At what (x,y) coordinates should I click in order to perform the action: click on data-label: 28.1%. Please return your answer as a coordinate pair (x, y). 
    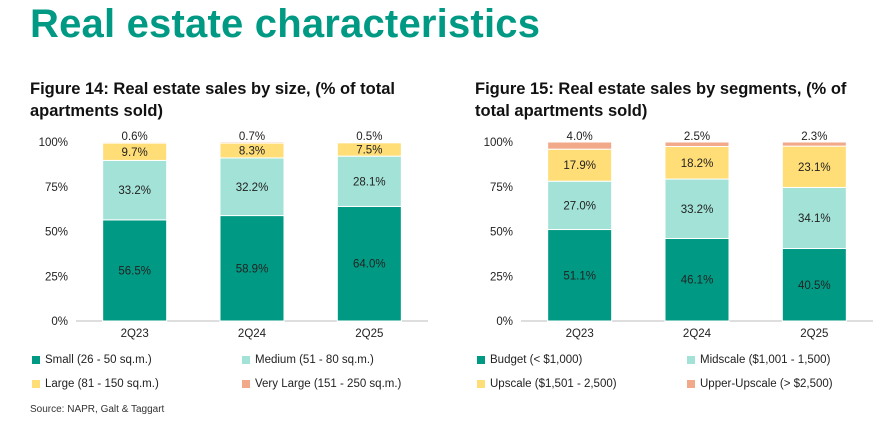
    Looking at the image, I should click on (369, 182).